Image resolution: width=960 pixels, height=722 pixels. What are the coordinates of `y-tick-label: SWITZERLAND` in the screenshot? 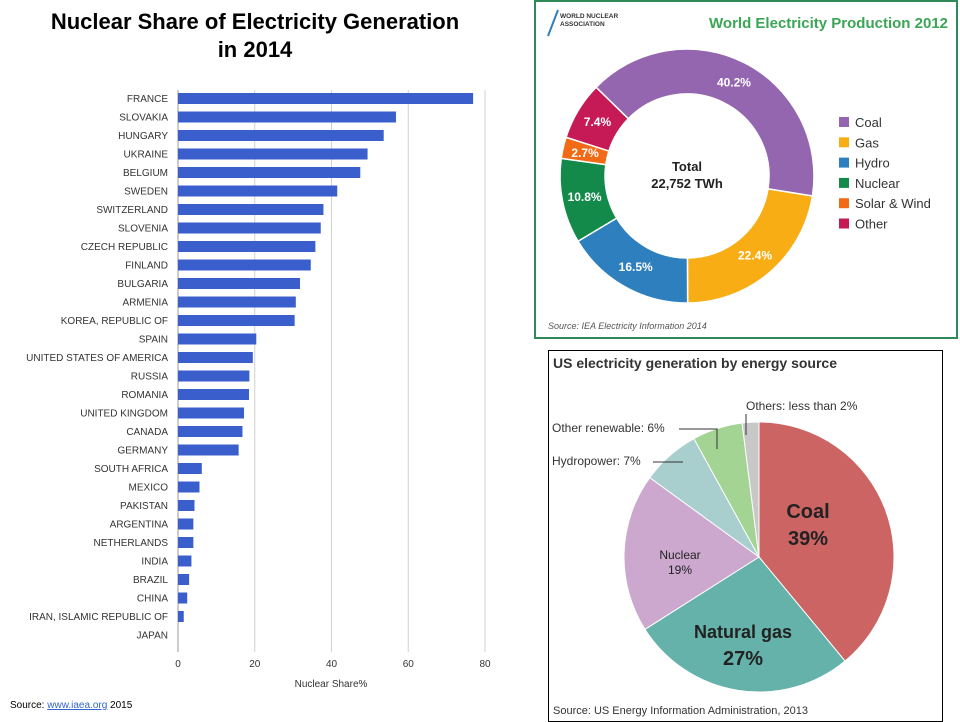 It's located at (132, 210).